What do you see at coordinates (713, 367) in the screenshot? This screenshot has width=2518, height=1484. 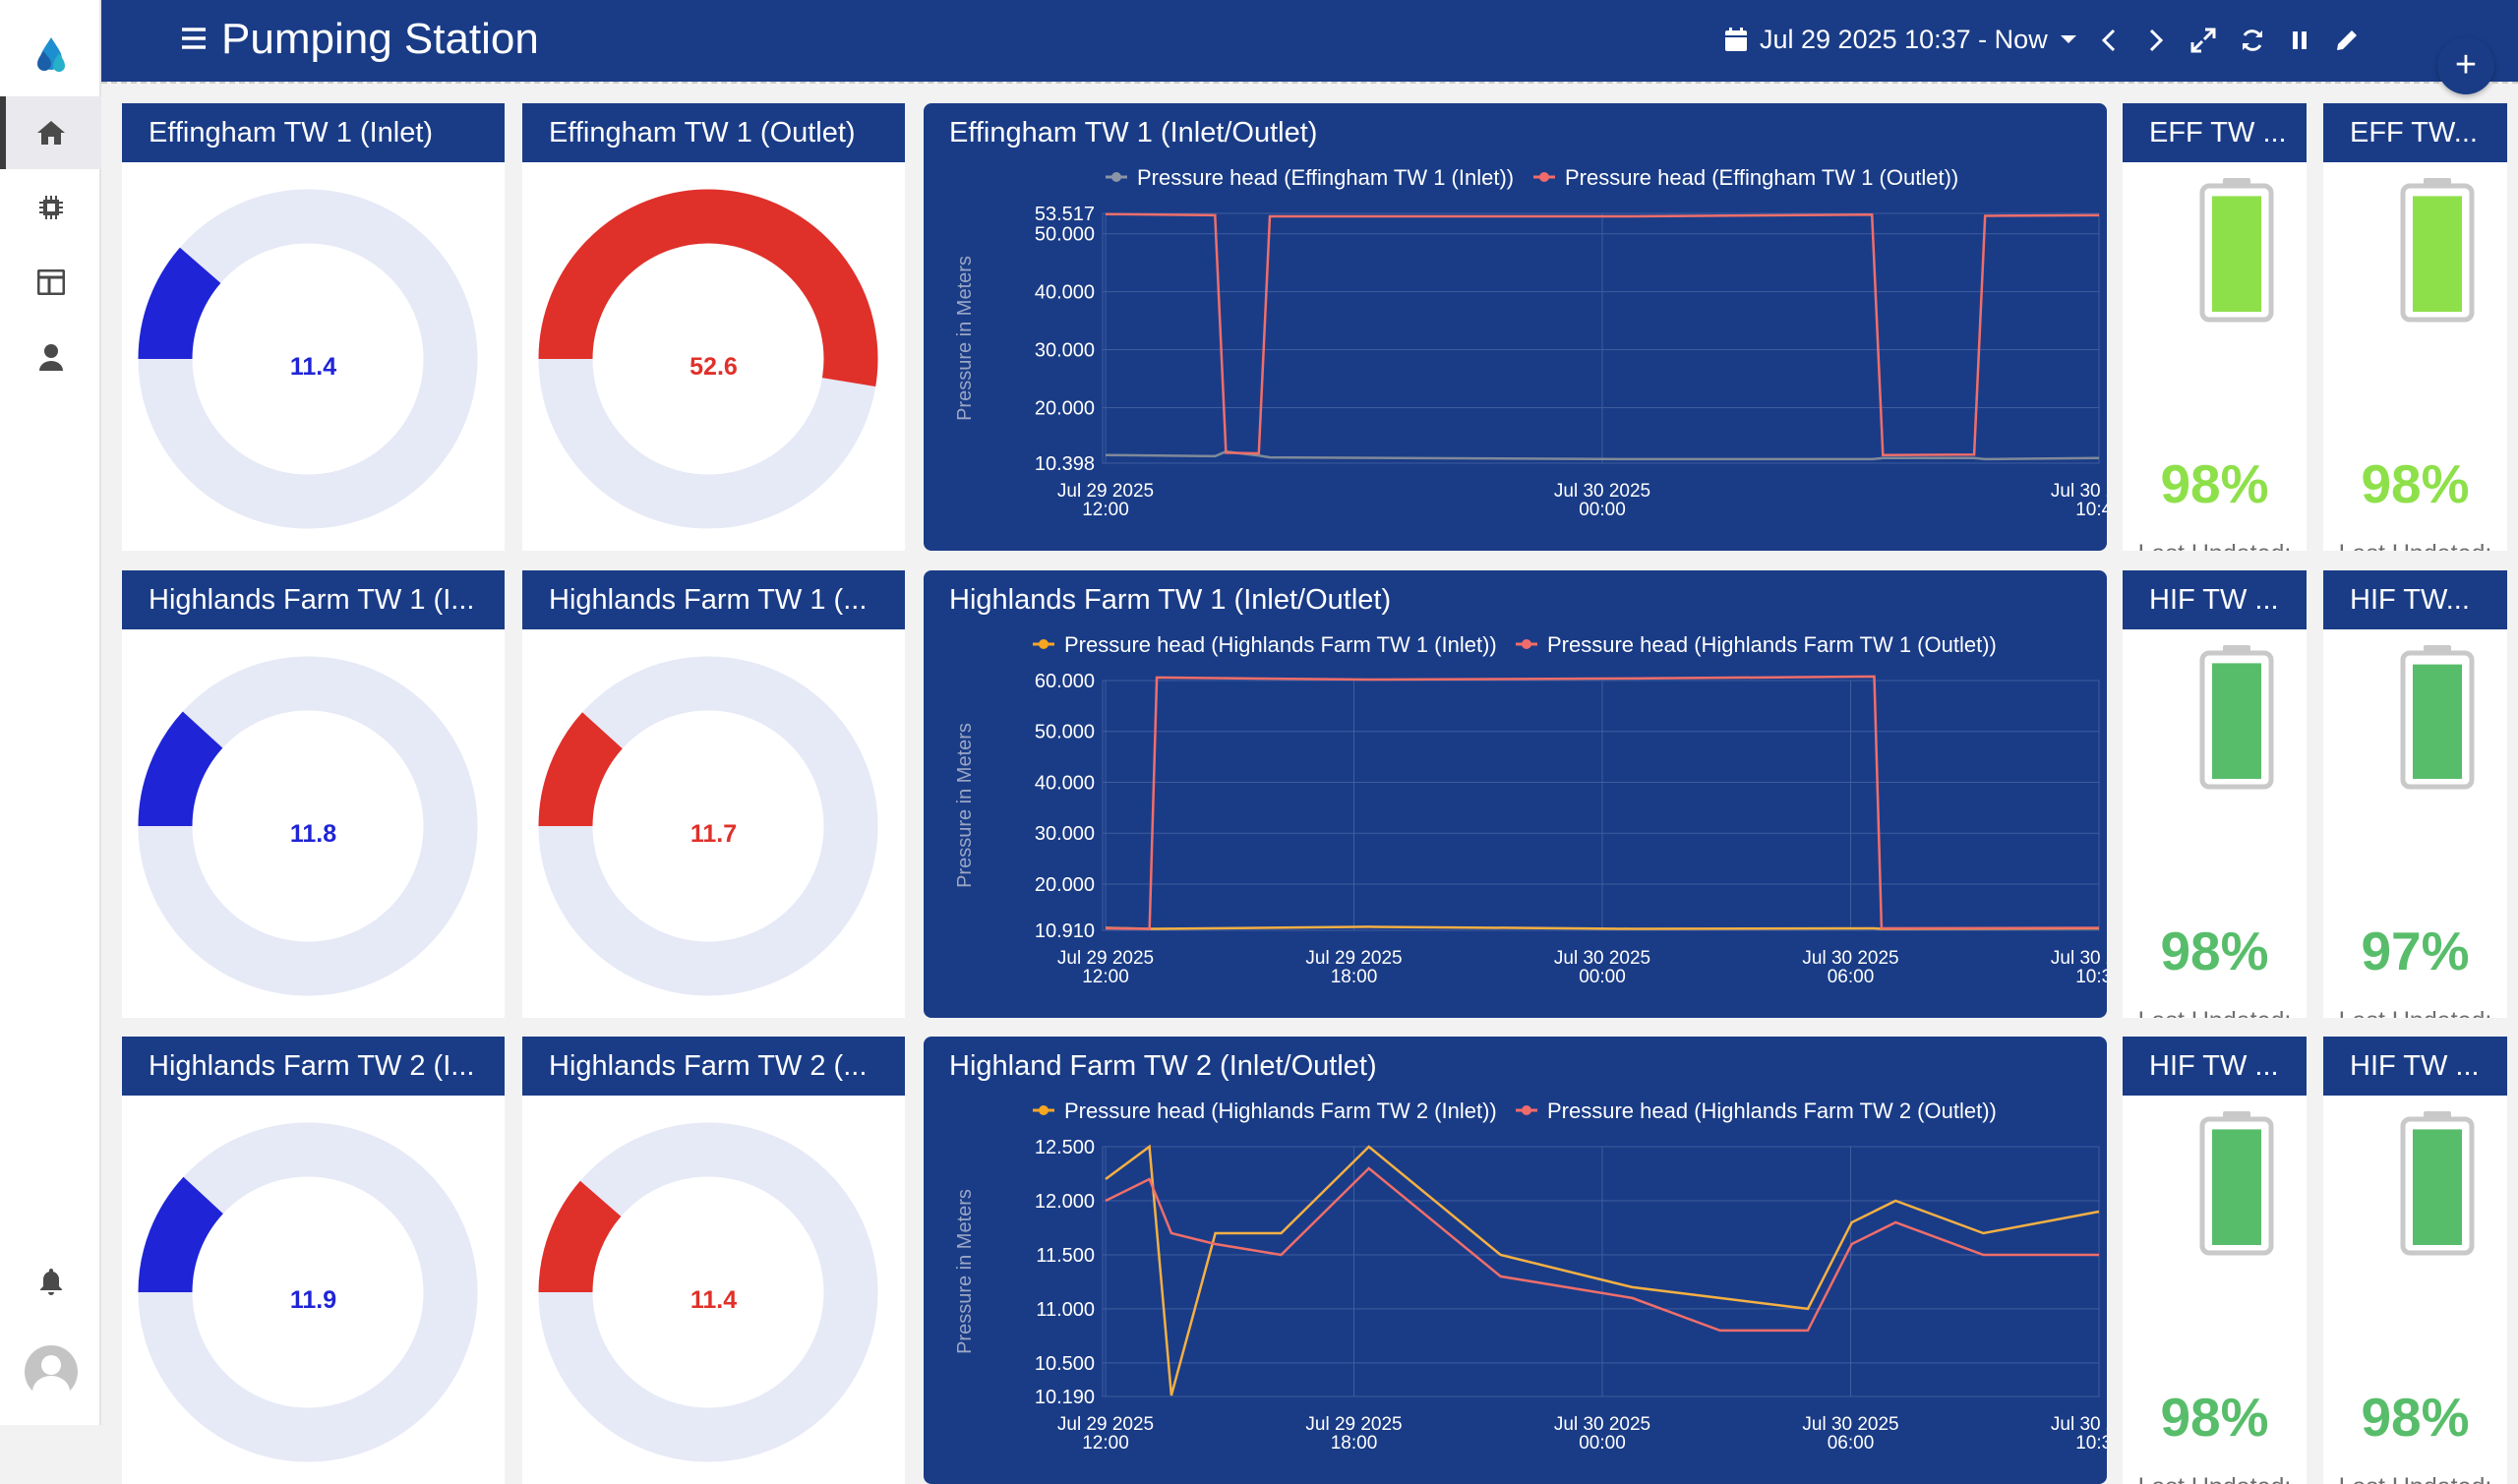 I see `outlet-value: 52.6` at bounding box center [713, 367].